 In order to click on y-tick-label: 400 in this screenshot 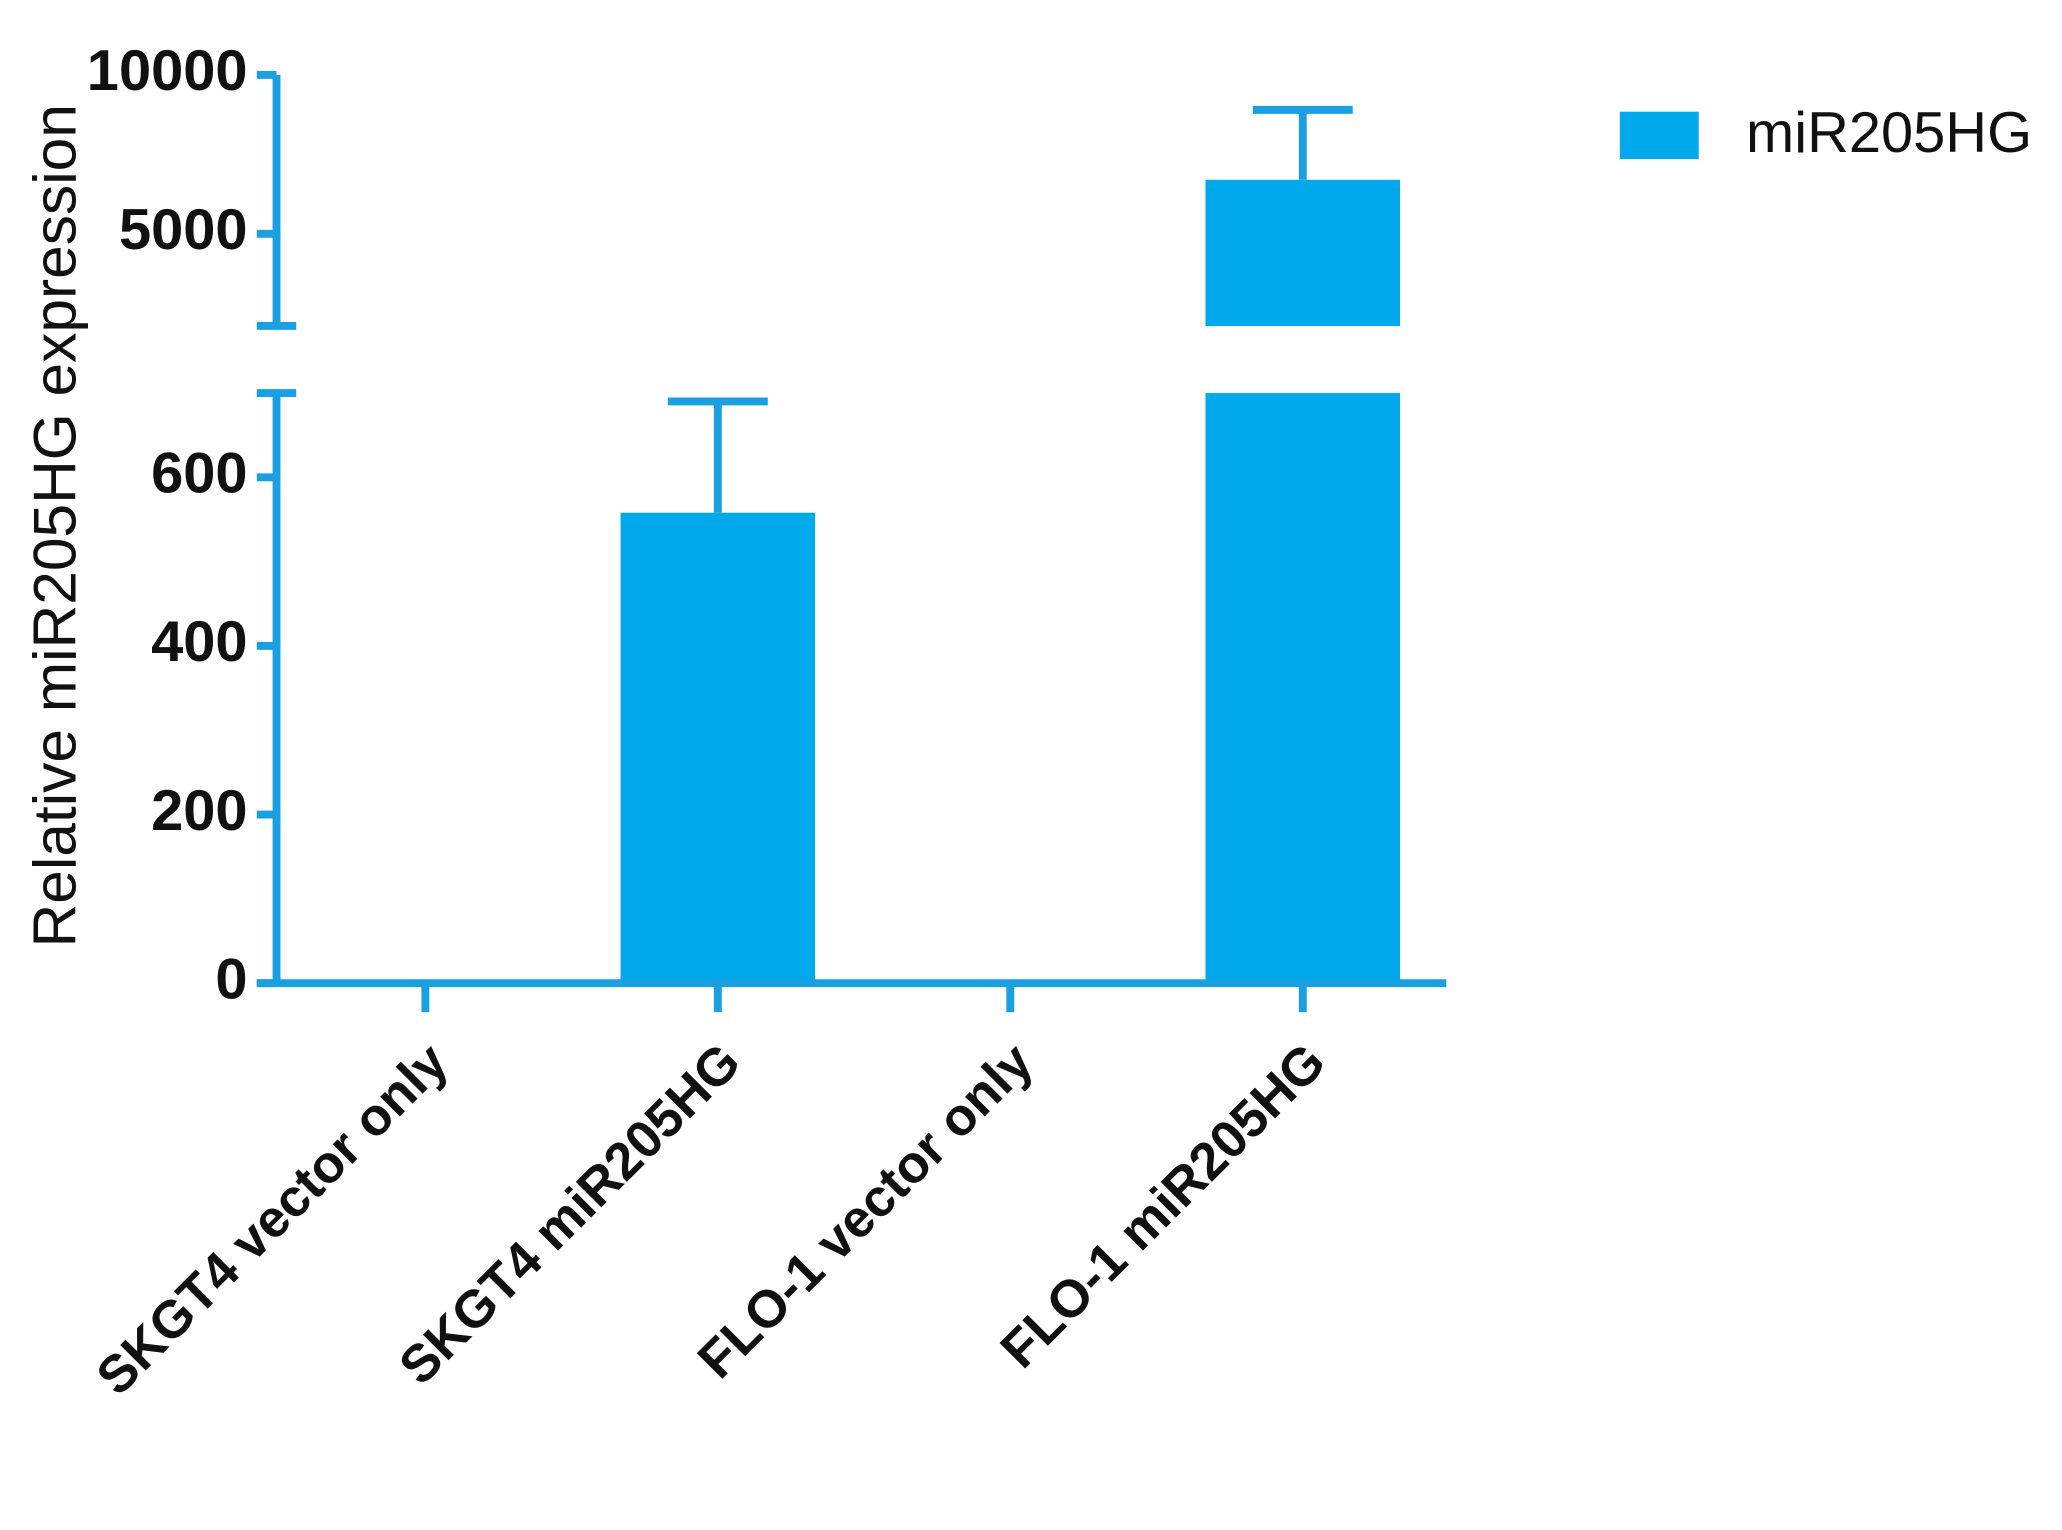, I will do `click(199, 642)`.